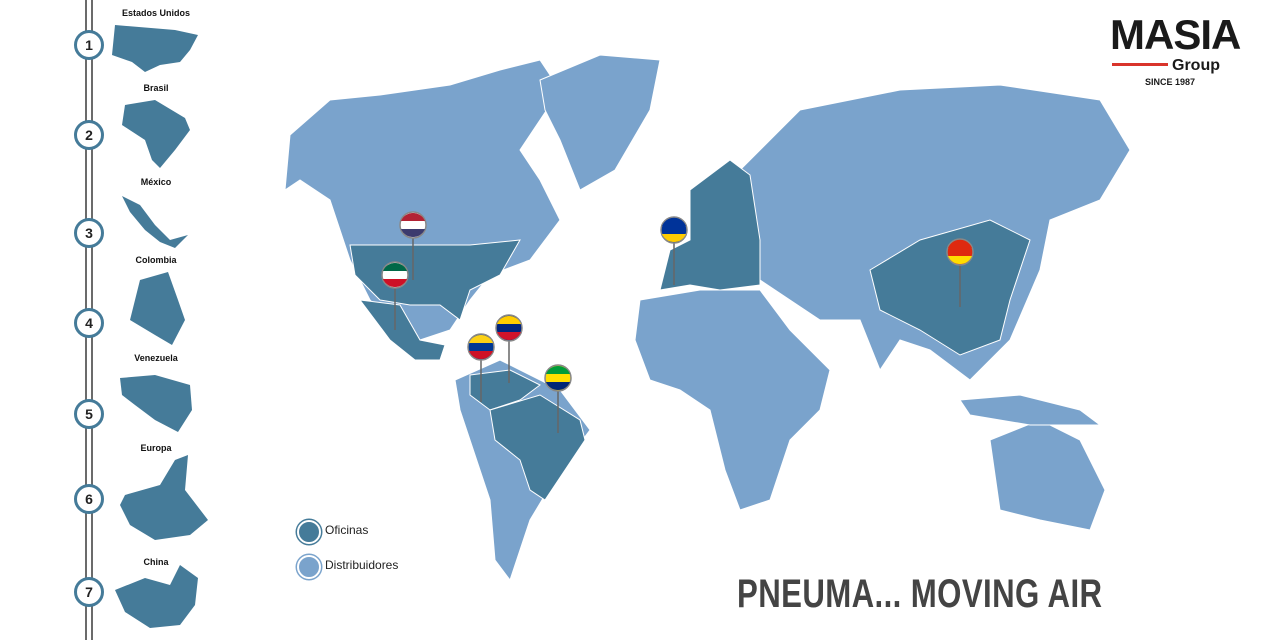  Describe the element at coordinates (395, 295) in the screenshot. I see `mexico-pin` at that location.